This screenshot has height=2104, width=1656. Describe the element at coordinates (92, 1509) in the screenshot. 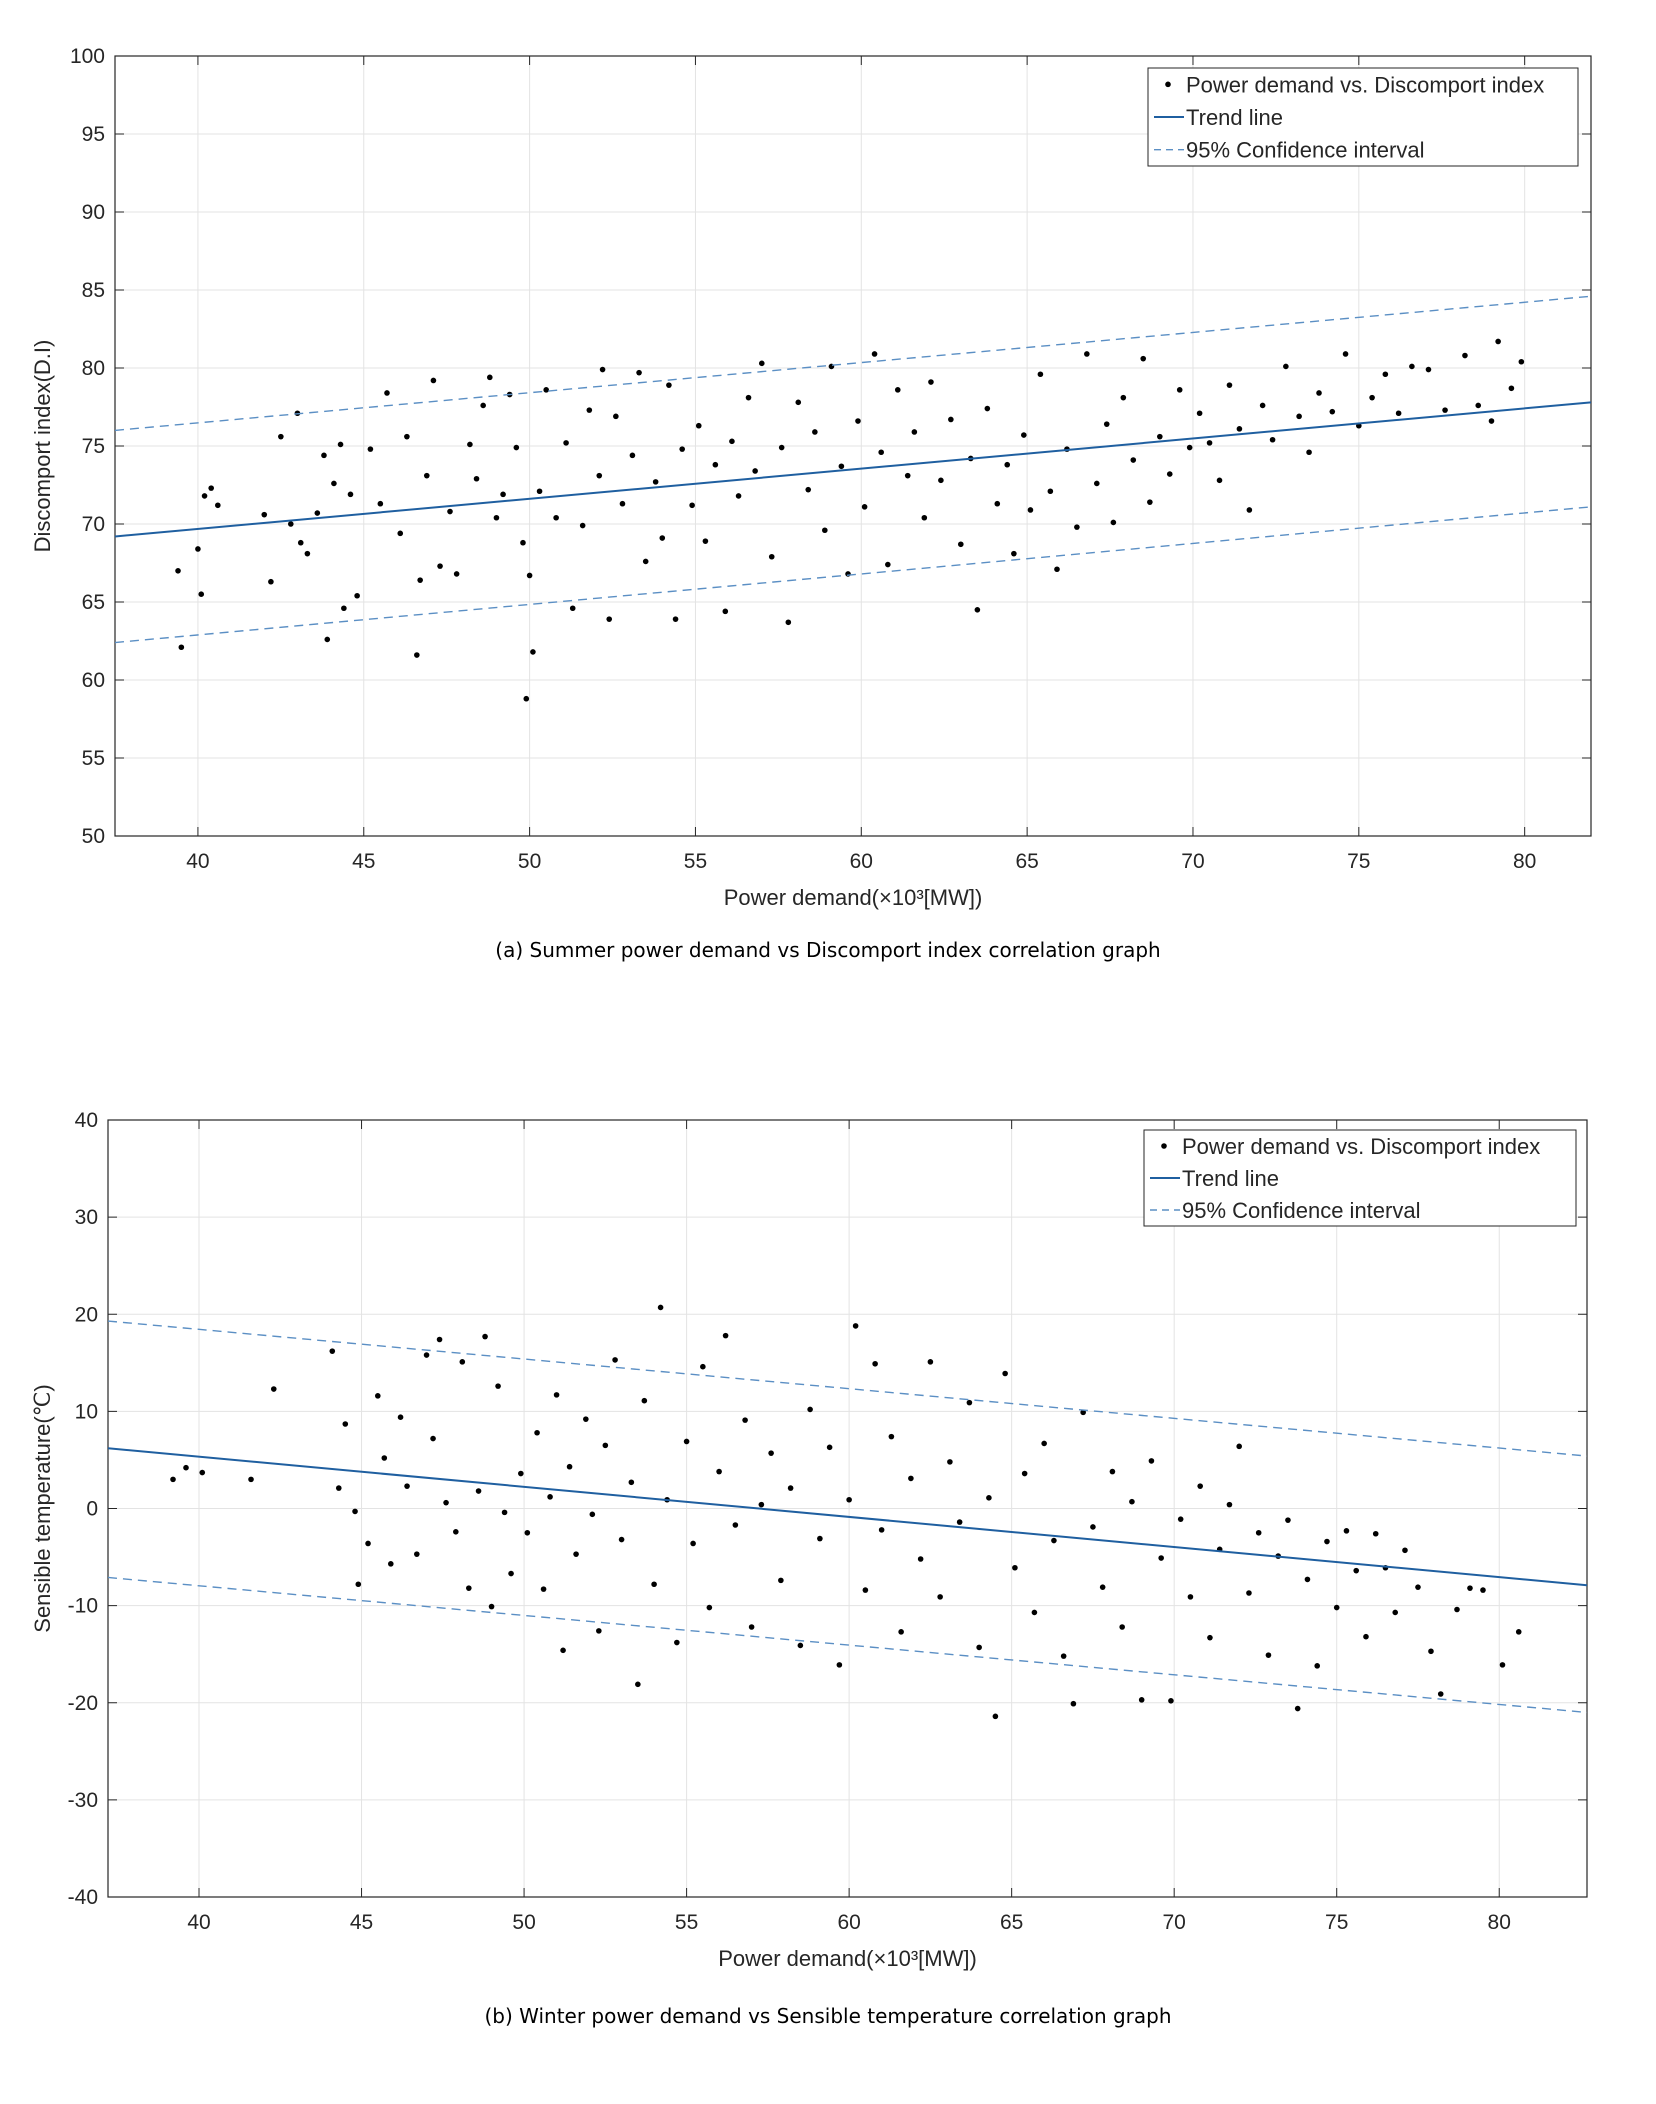

I see `y-tick-label: 0` at that location.